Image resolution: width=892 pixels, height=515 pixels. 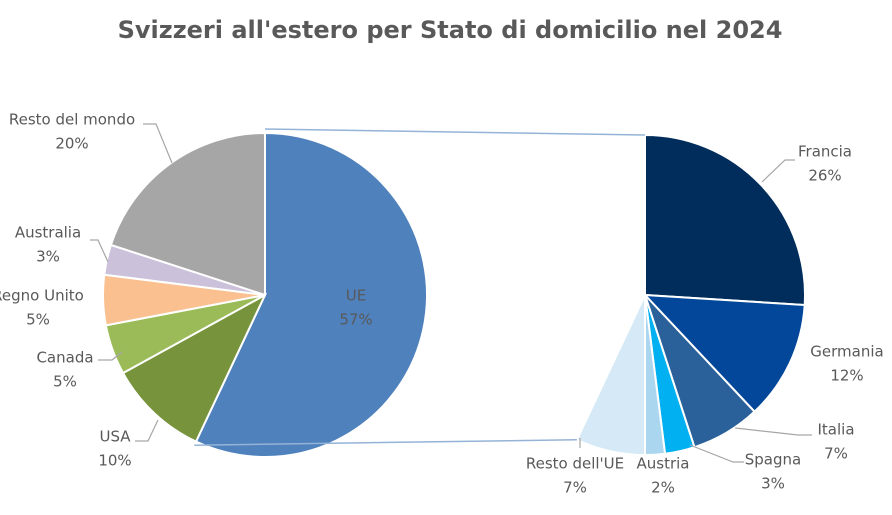 What do you see at coordinates (835, 430) in the screenshot?
I see `data-label: Italia` at bounding box center [835, 430].